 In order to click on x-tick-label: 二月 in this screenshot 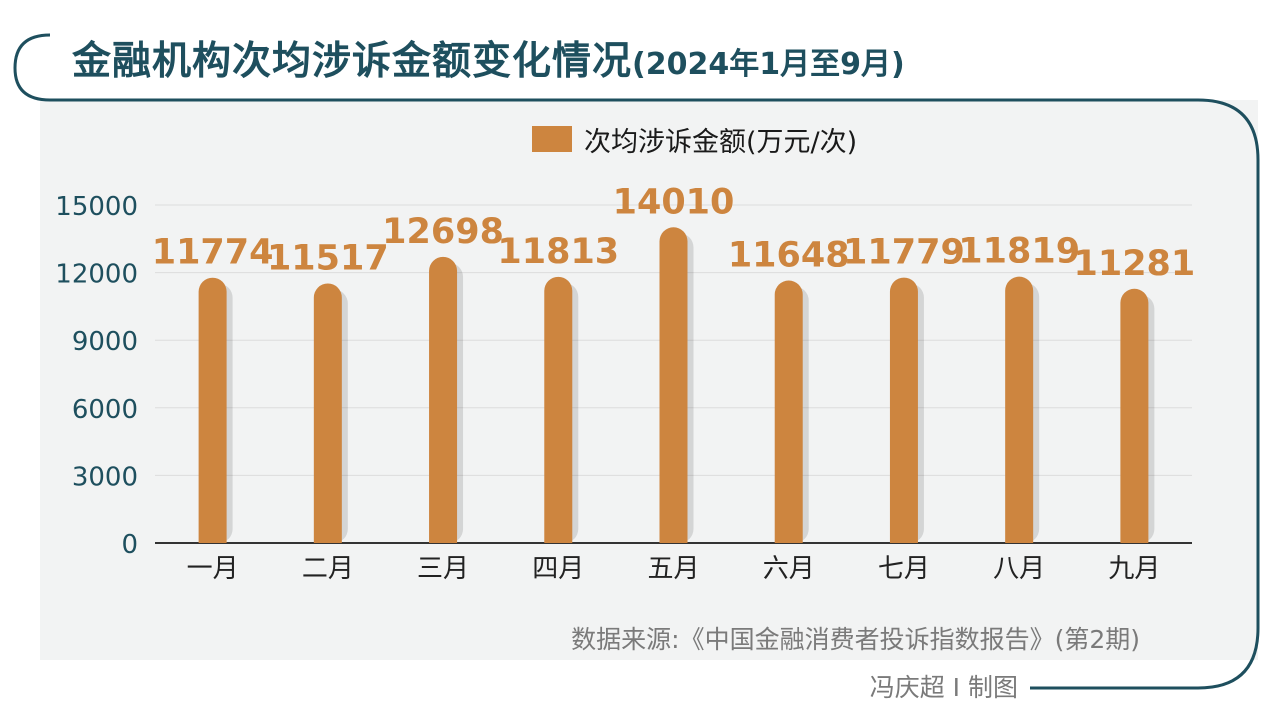, I will do `click(328, 569)`.